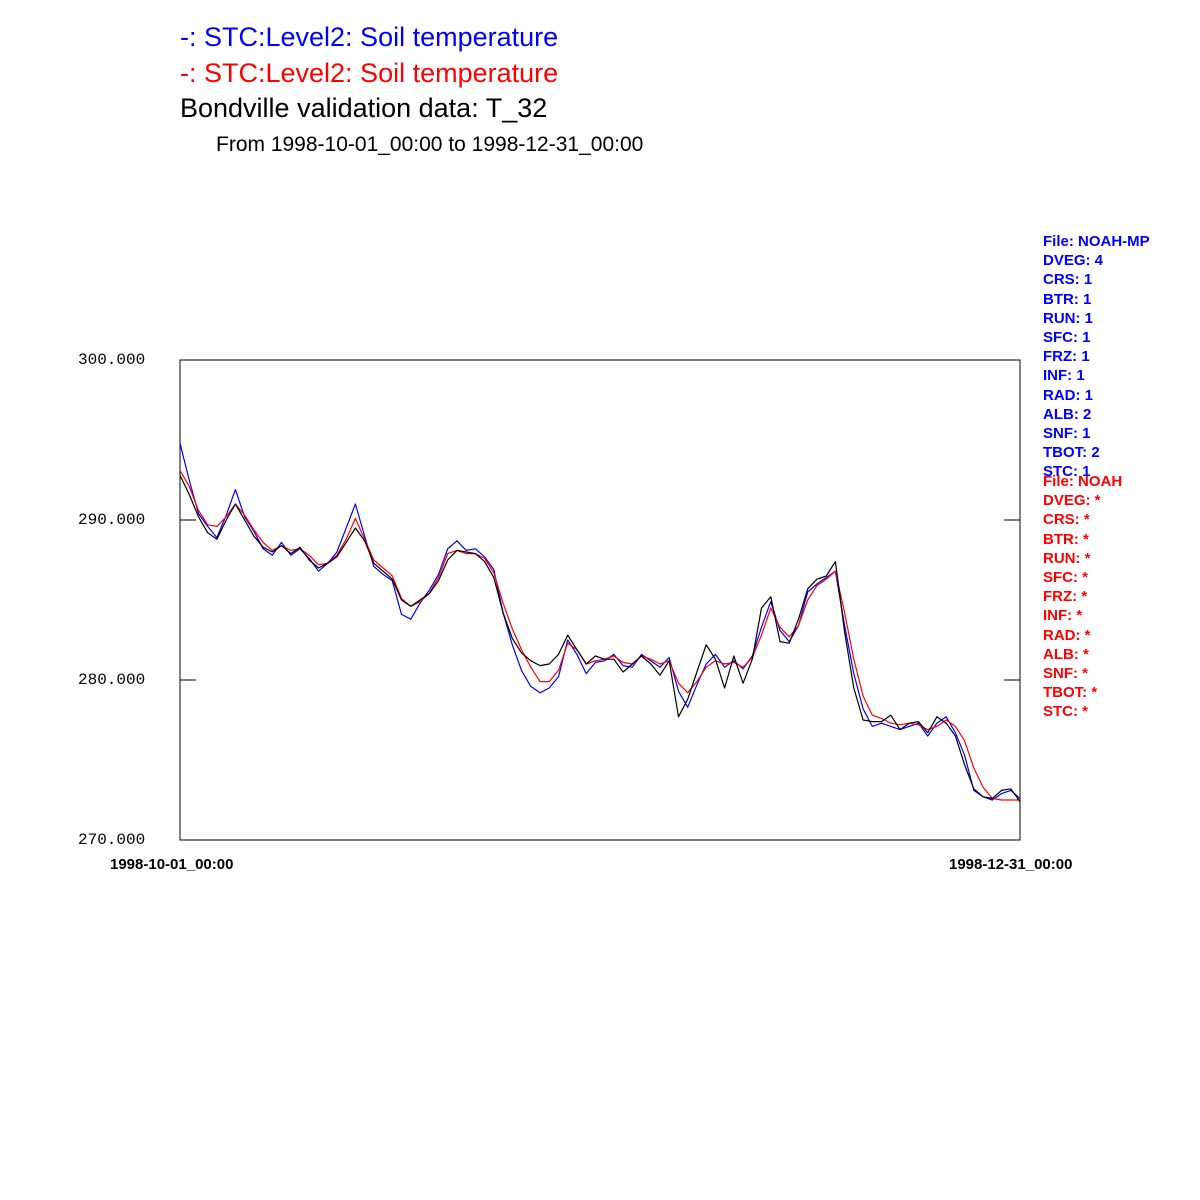 Image resolution: width=1200 pixels, height=1200 pixels. I want to click on run-info-item: RAD: *, so click(1067, 635).